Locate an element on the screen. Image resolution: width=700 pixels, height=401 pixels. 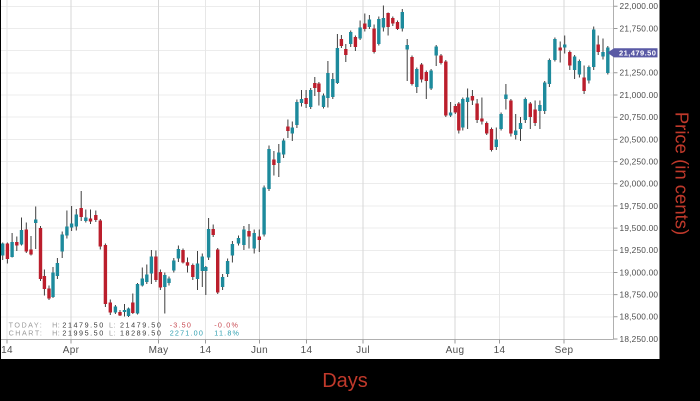
svg-text: 18,750.00 is located at coordinates (639, 295).